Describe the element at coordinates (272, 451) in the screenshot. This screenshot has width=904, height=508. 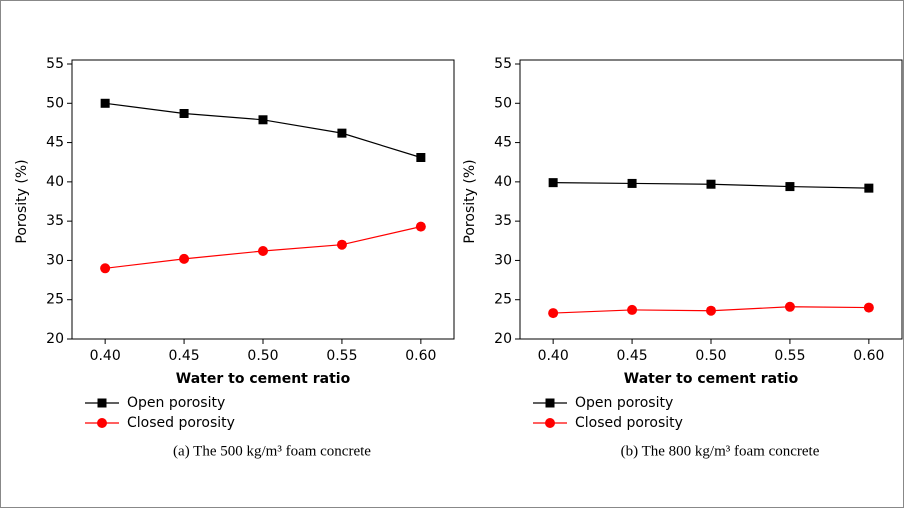
I see `caption: (a) The 500 kg/m³ foam concrete` at that location.